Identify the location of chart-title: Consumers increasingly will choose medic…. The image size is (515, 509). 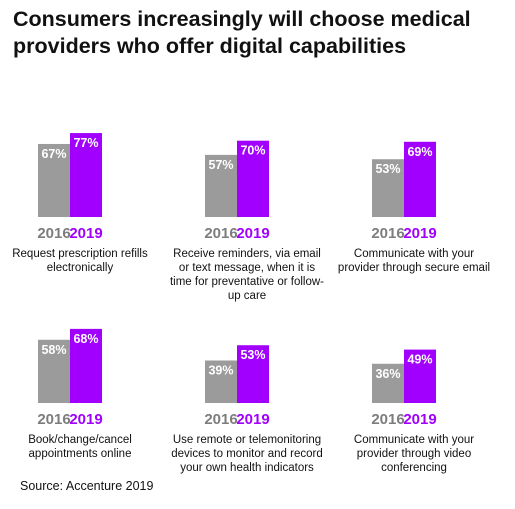
(242, 32).